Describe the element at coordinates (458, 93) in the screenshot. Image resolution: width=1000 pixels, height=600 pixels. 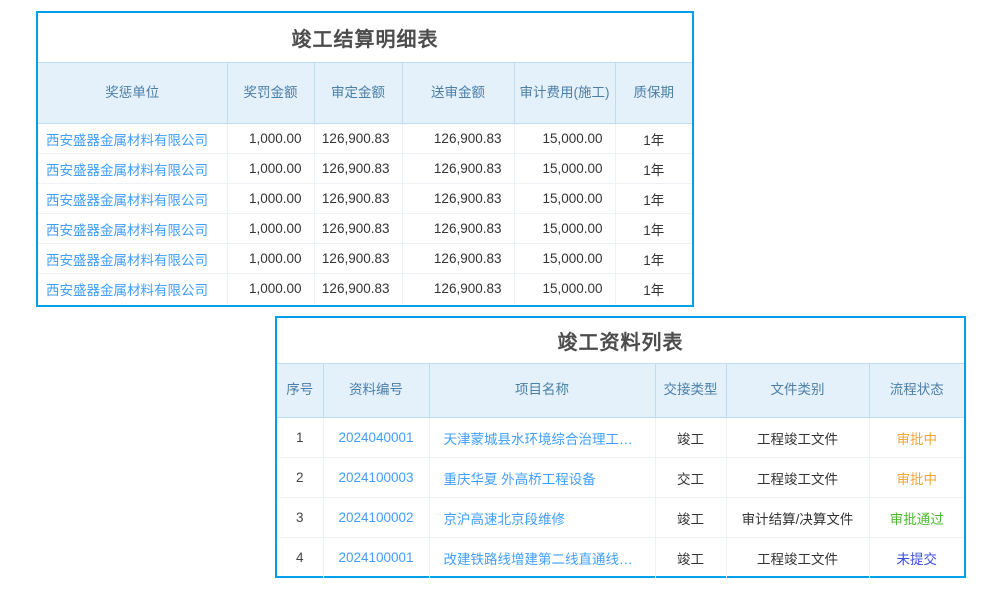
I see `settlement-col-submit: 送审金额` at that location.